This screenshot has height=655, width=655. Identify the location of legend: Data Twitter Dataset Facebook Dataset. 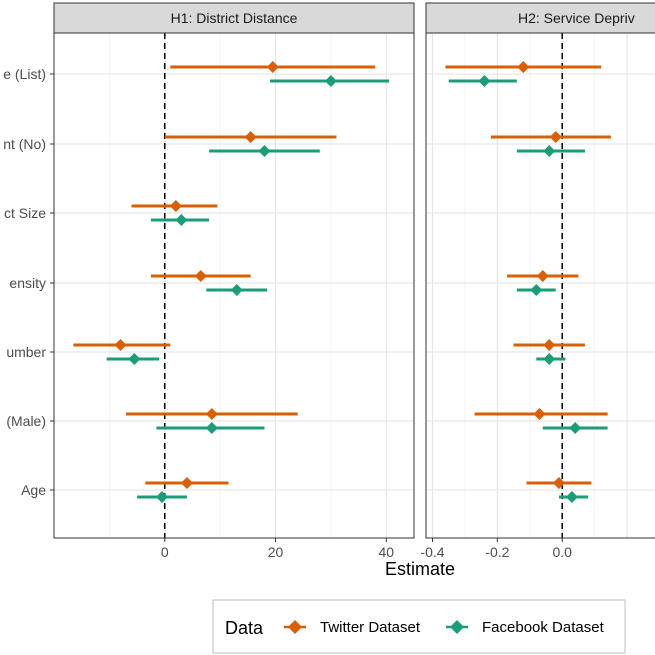
(419, 626).